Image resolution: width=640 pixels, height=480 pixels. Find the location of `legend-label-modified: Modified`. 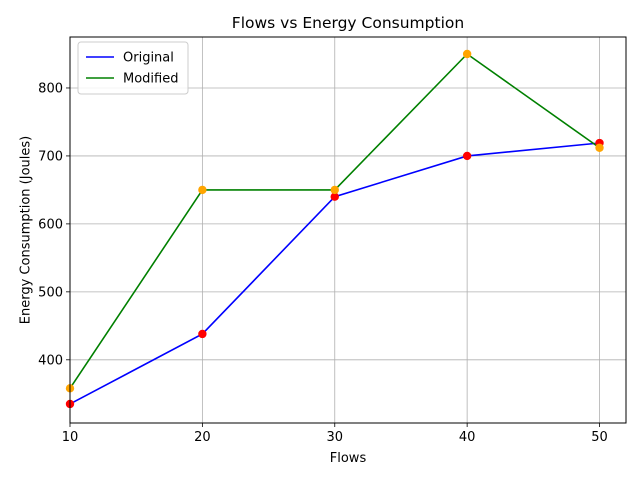

legend-label-modified: Modified is located at coordinates (150, 79).